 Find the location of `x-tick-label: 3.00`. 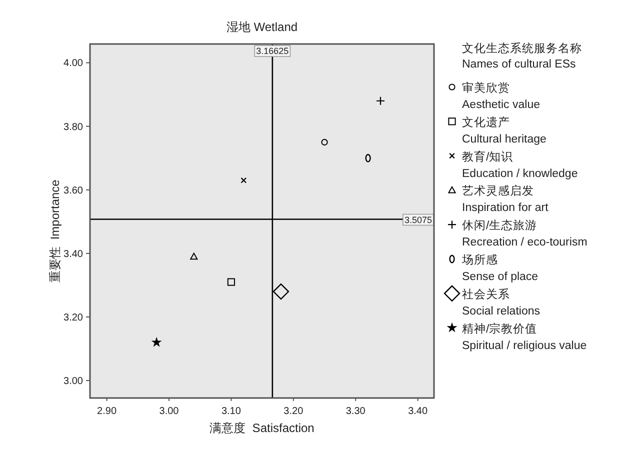

x-tick-label: 3.00 is located at coordinates (169, 411).